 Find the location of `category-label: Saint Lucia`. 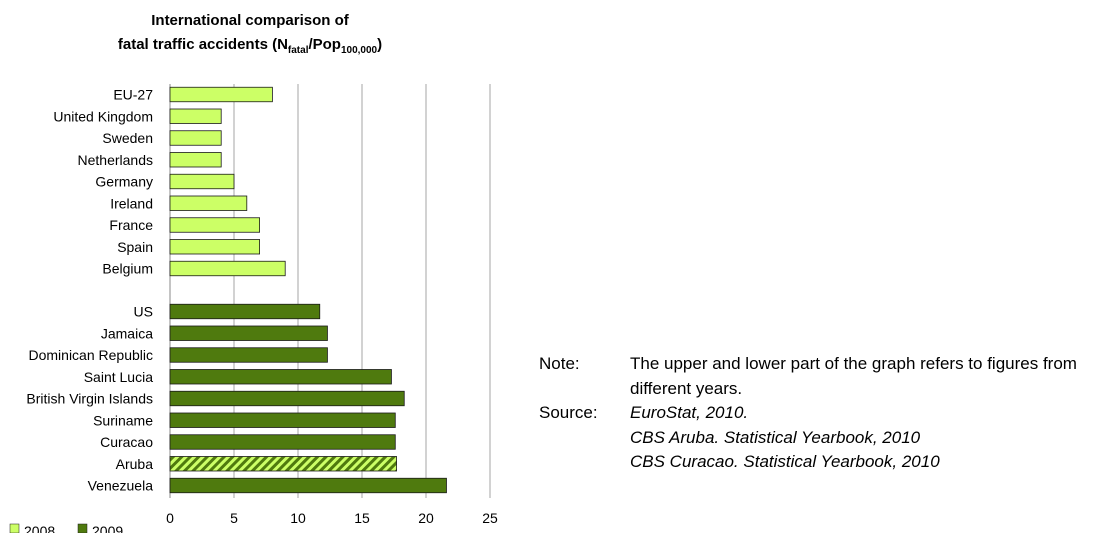

category-label: Saint Lucia is located at coordinates (118, 377).